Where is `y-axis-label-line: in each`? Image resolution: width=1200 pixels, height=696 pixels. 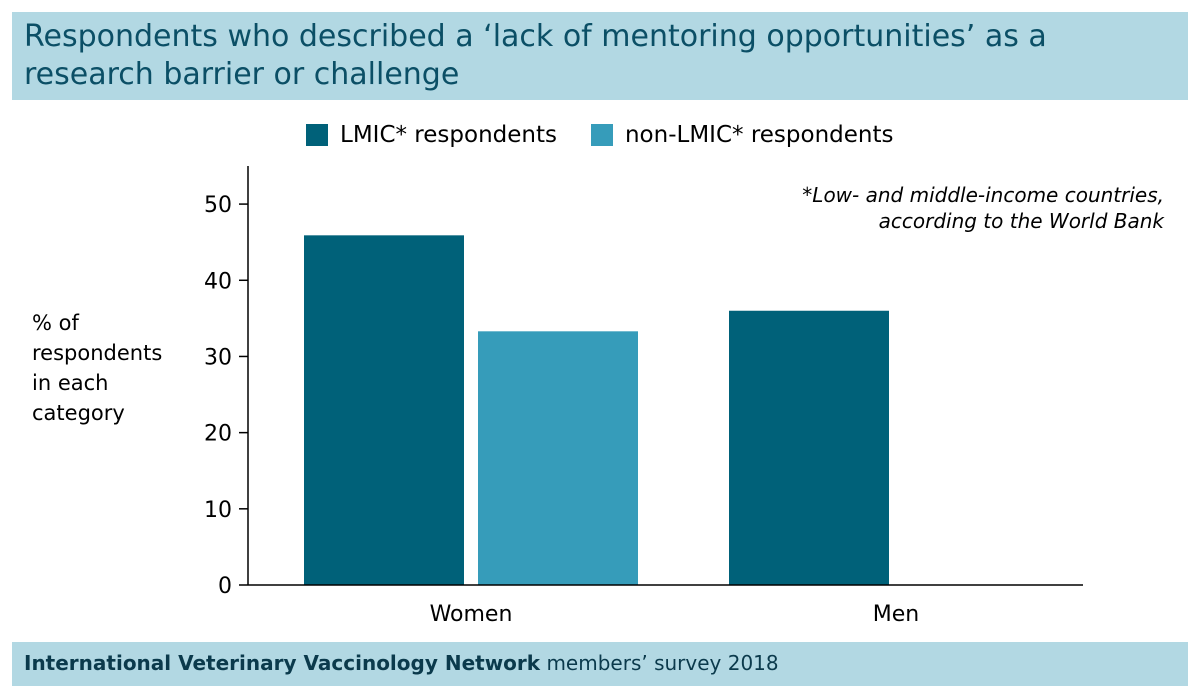
y-axis-label-line: in each is located at coordinates (70, 383).